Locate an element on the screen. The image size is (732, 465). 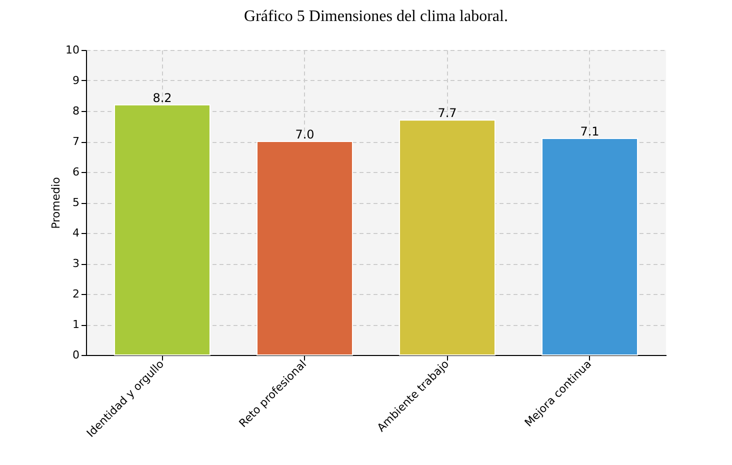
y-axis-title: Promedio is located at coordinates (56, 202).